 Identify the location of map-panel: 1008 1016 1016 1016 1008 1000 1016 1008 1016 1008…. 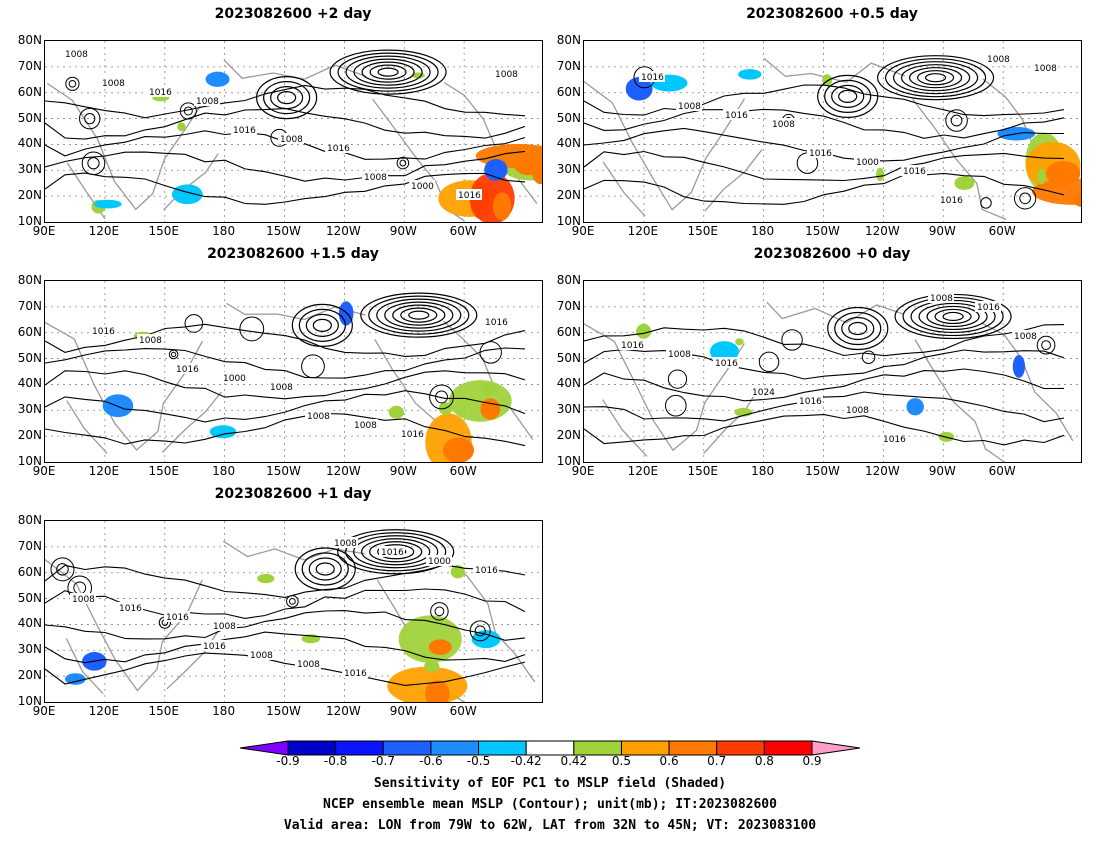
(293, 611).